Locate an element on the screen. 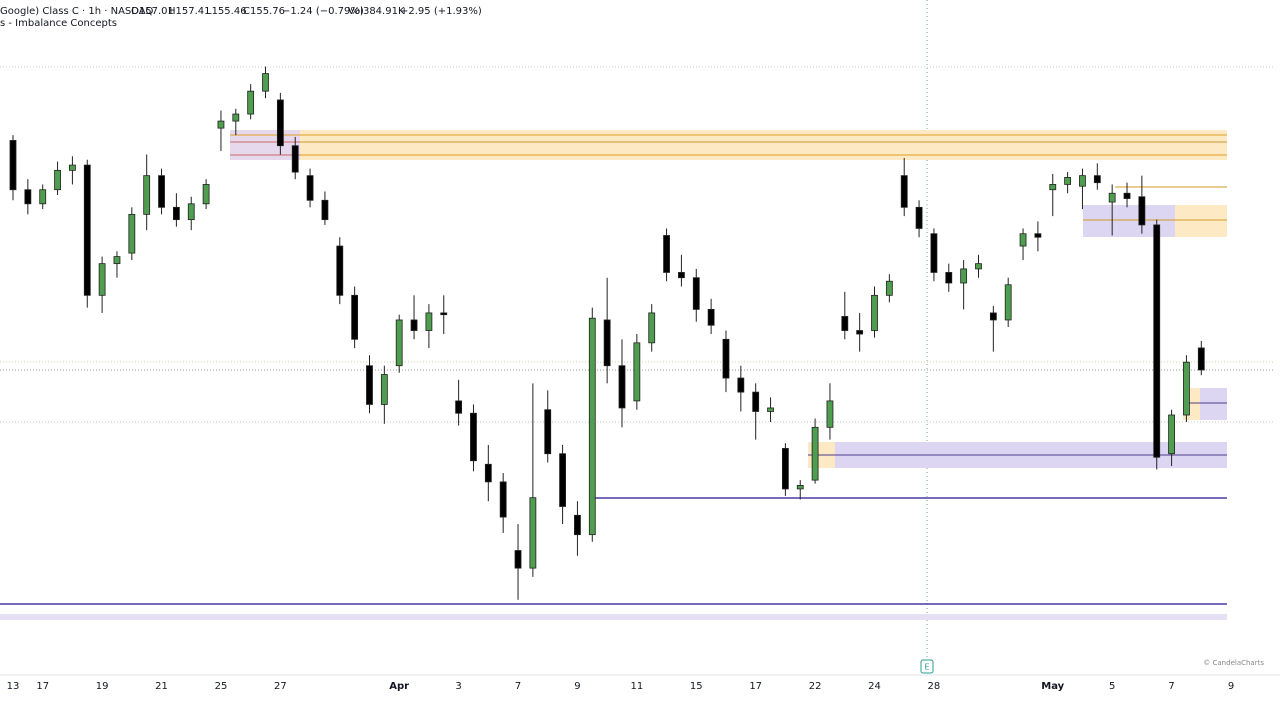 The height and width of the screenshot is (720, 1280). watermark: © CandelaCharts is located at coordinates (1233, 663).